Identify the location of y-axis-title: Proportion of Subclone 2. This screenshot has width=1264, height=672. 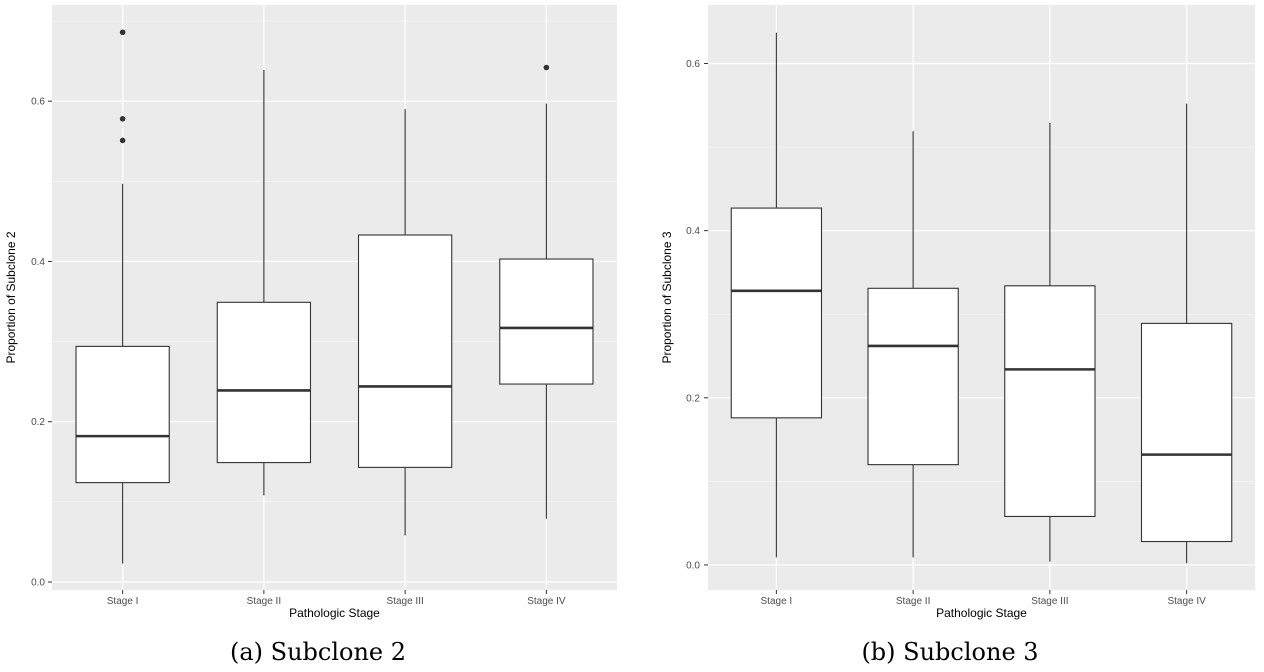
(11, 297).